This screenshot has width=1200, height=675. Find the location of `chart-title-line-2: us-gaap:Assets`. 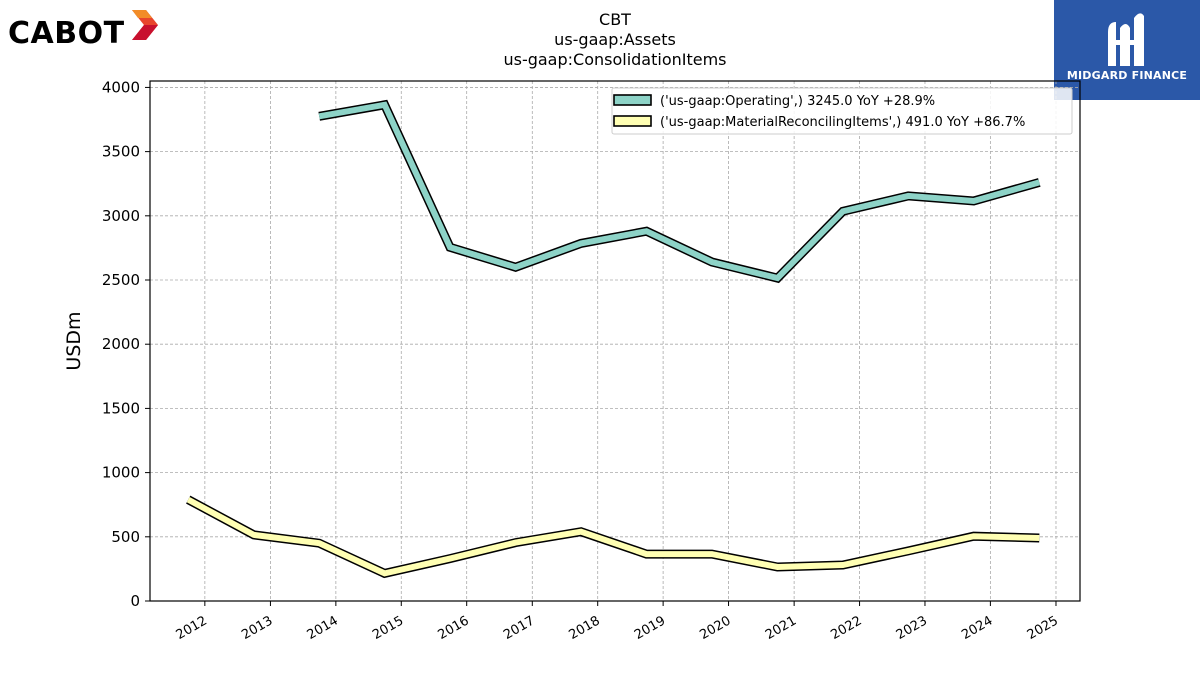

chart-title-line-2: us-gaap:Assets is located at coordinates (615, 39).